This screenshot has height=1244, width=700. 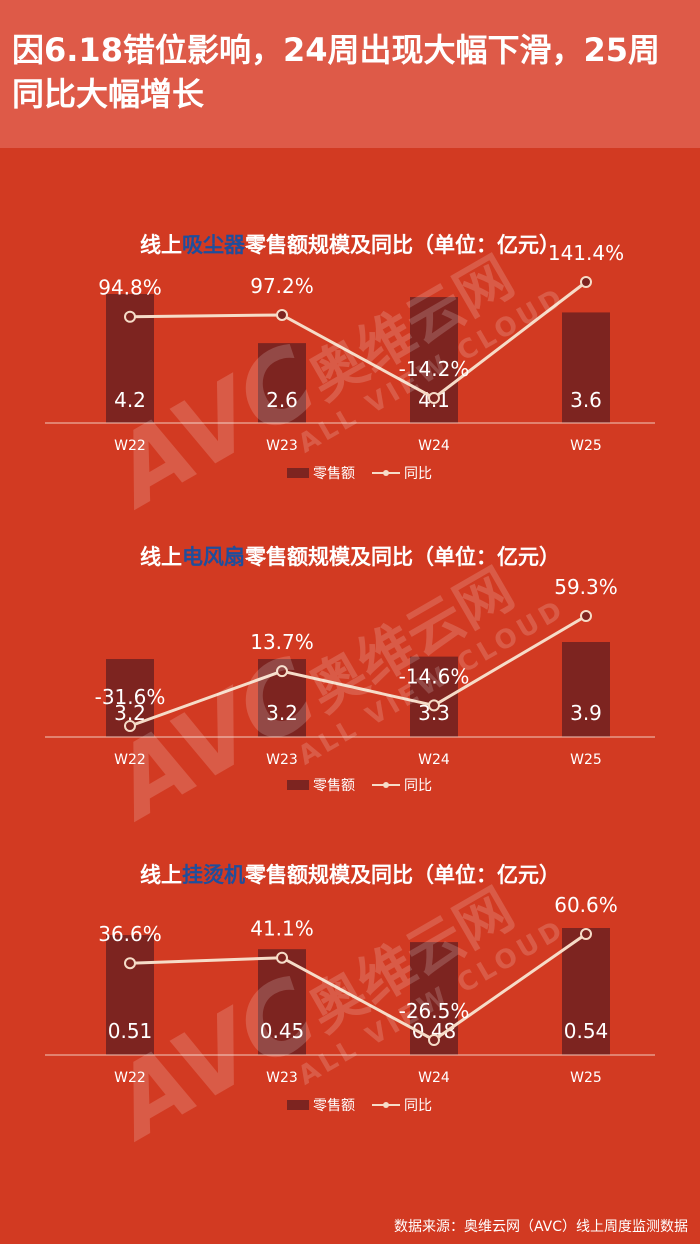 What do you see at coordinates (130, 934) in the screenshot?
I see `yoy-value-label: 36.6%` at bounding box center [130, 934].